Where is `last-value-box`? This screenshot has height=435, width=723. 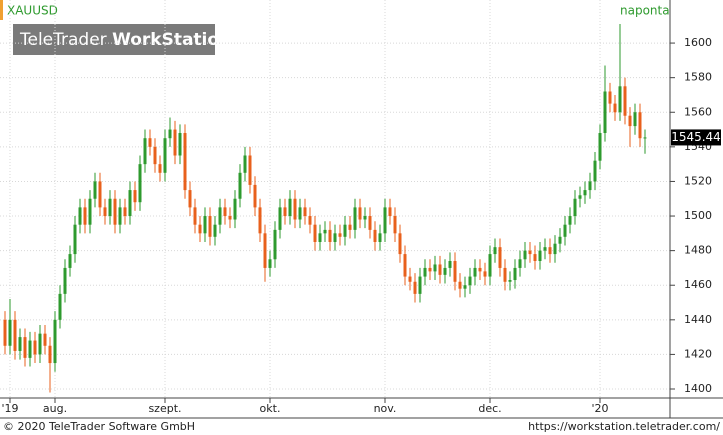 last-value-box is located at coordinates (696, 137).